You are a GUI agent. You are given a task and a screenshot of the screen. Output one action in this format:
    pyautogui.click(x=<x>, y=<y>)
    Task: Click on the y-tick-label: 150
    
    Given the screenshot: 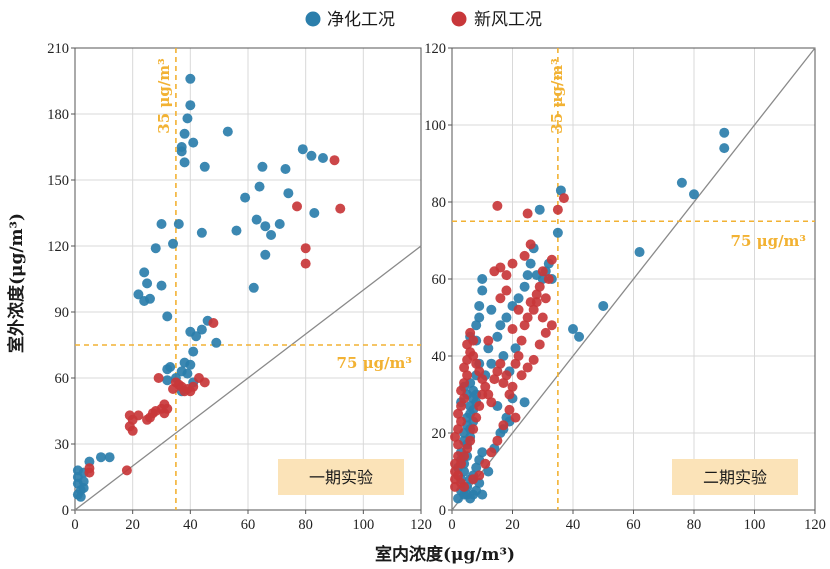 What is the action you would take?
    pyautogui.click(x=58, y=181)
    